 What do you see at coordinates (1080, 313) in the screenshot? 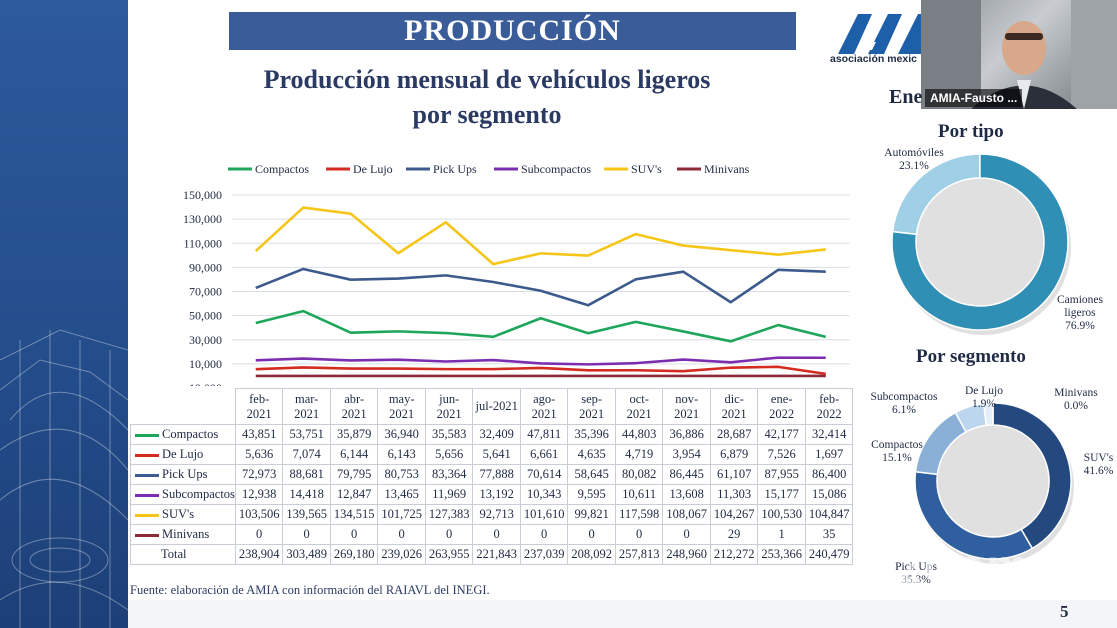
I see `donut-tipo-label-camiones: Camiones ligeros 76.9%` at bounding box center [1080, 313].